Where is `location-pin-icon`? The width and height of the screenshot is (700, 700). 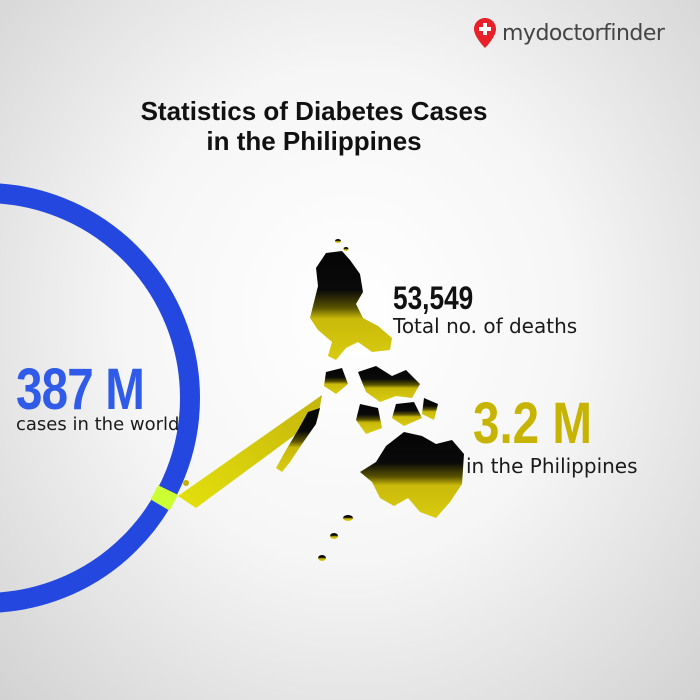 location-pin-icon is located at coordinates (485, 33).